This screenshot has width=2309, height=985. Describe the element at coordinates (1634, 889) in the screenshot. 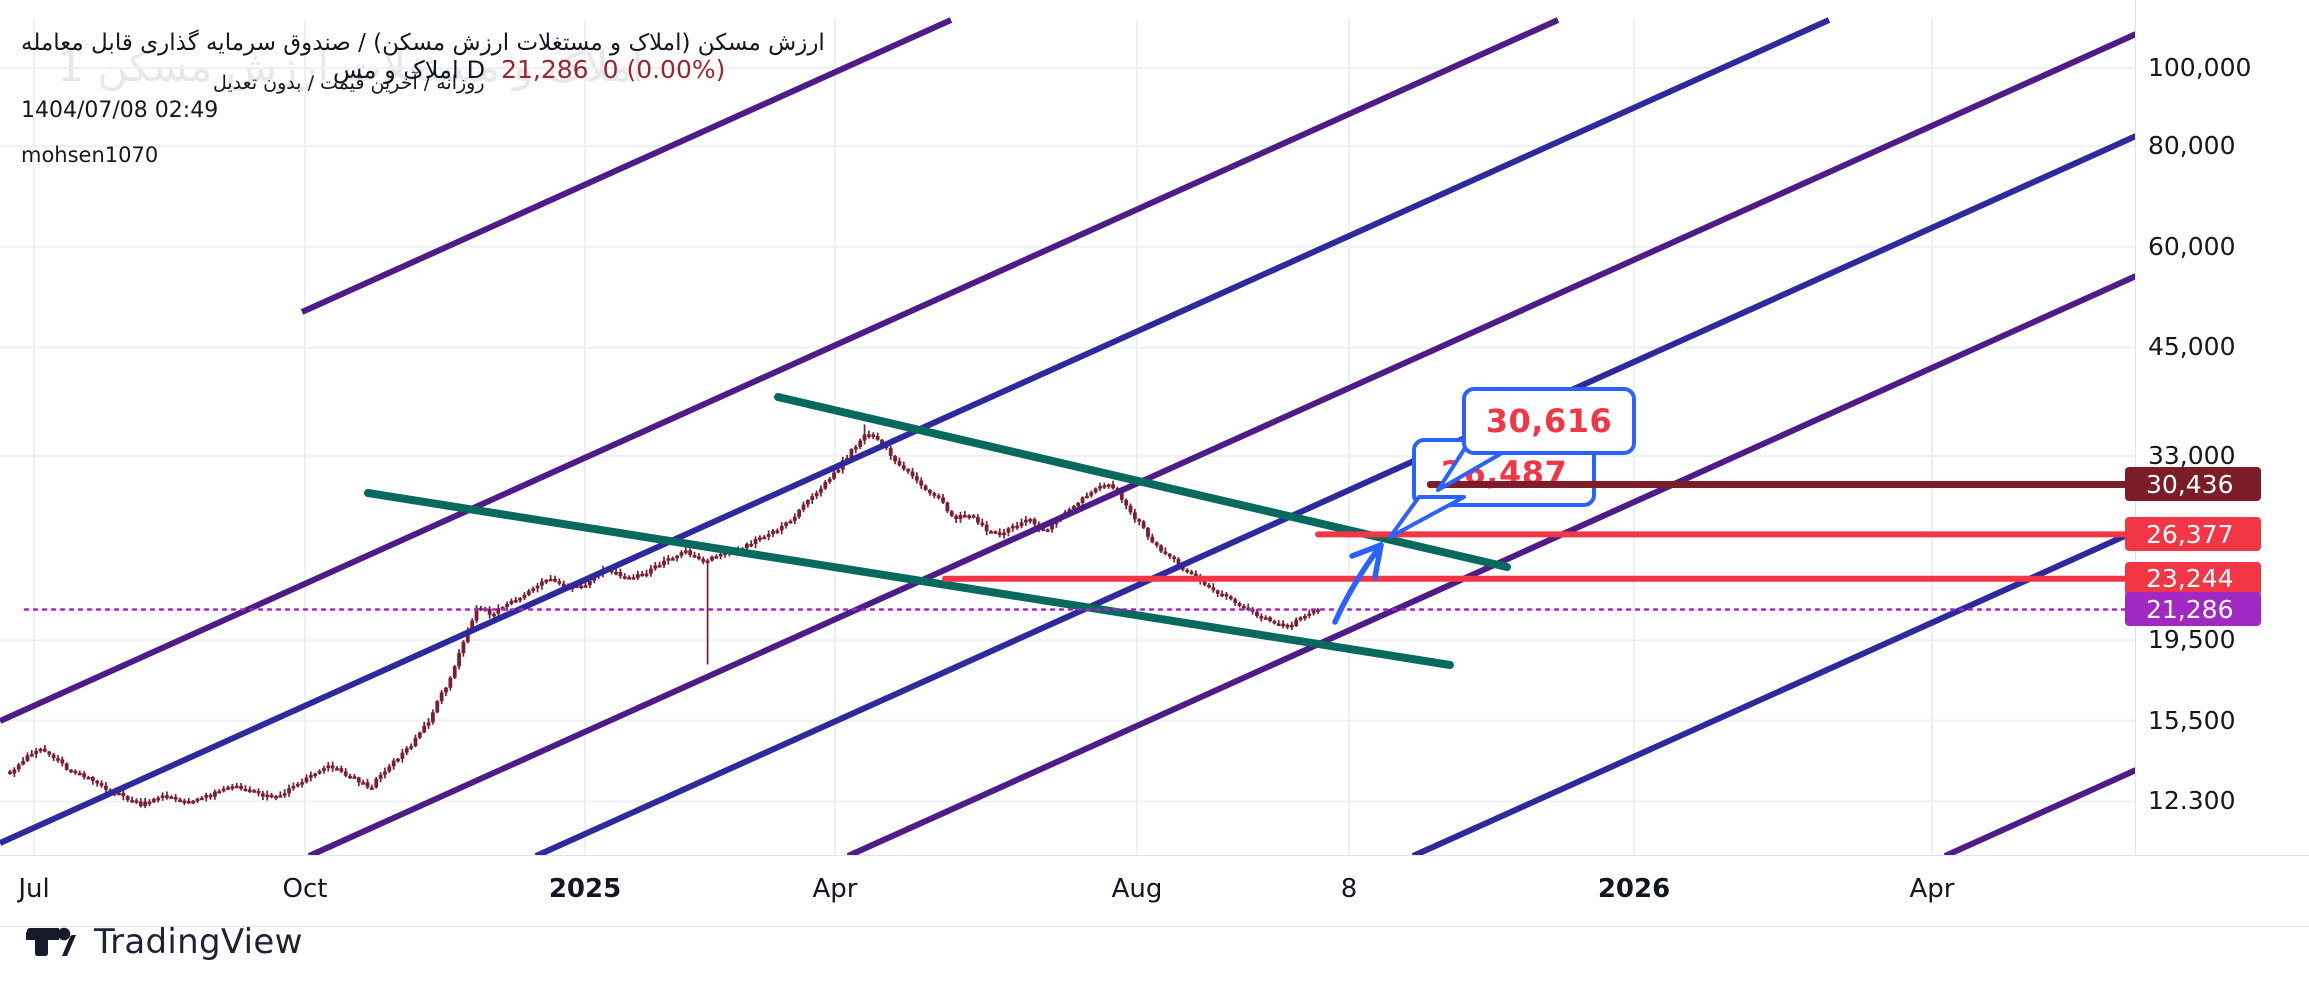

I see `axis-time-2026: 2026` at that location.